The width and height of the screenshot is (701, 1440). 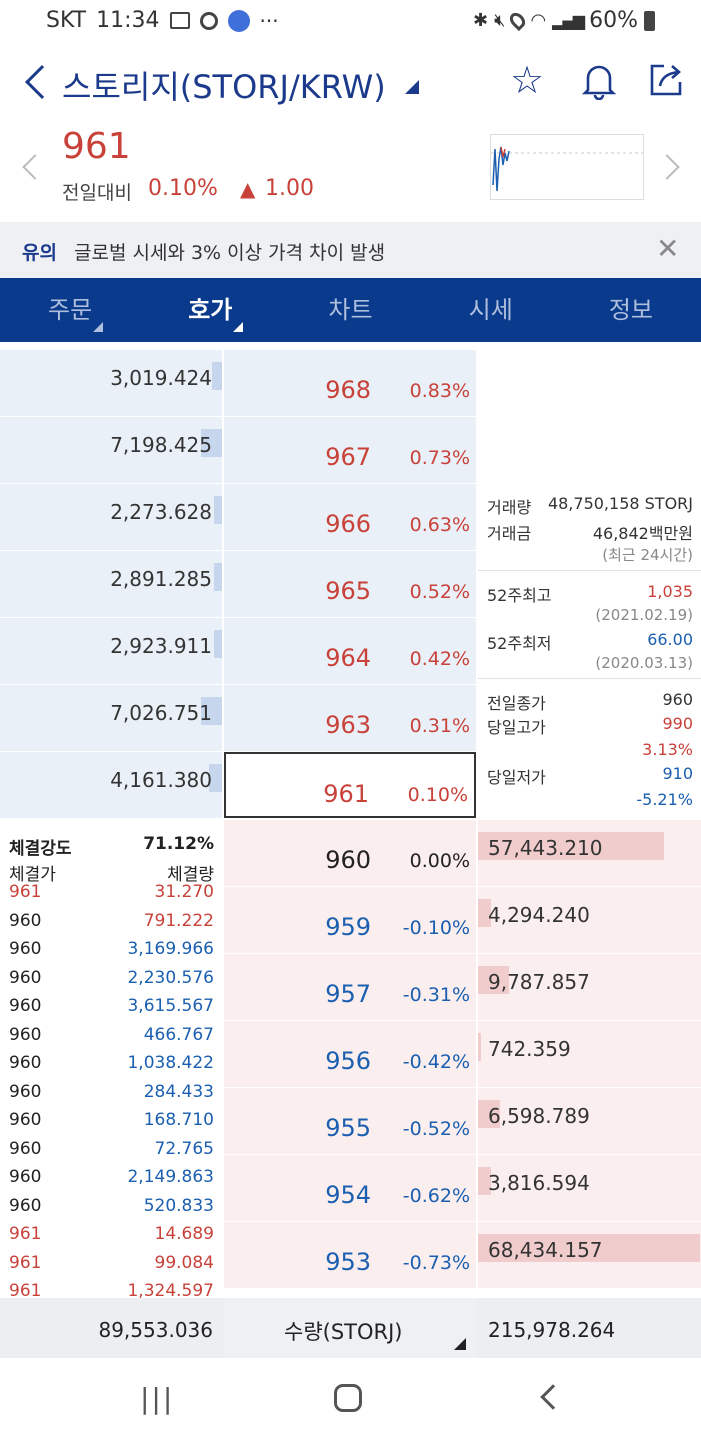 What do you see at coordinates (350, 987) in the screenshot?
I see `bid-price-cell: 957 -0.31%` at bounding box center [350, 987].